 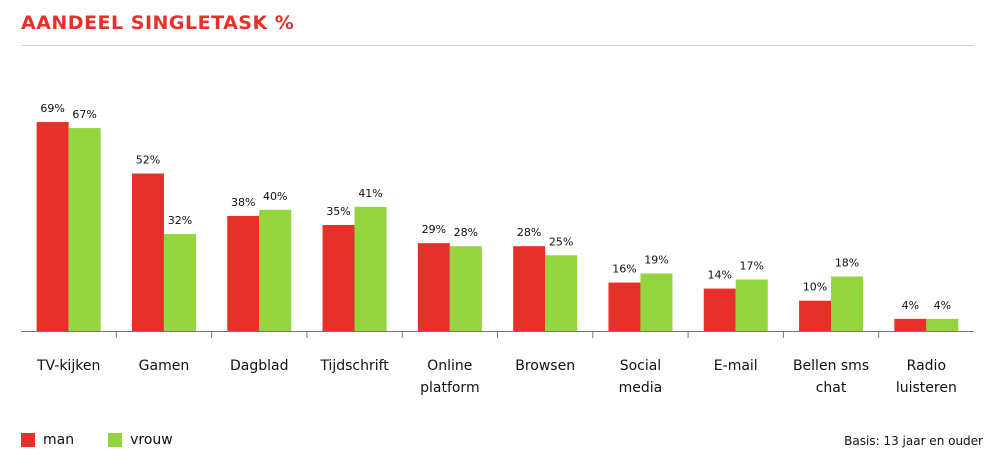 What do you see at coordinates (624, 269) in the screenshot?
I see `data-label-man: 16%` at bounding box center [624, 269].